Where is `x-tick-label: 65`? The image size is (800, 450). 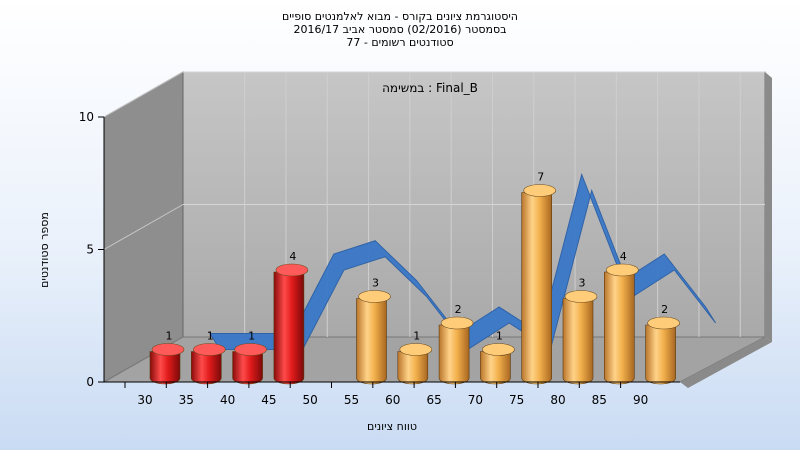 x-tick-label: 65 is located at coordinates (433, 400).